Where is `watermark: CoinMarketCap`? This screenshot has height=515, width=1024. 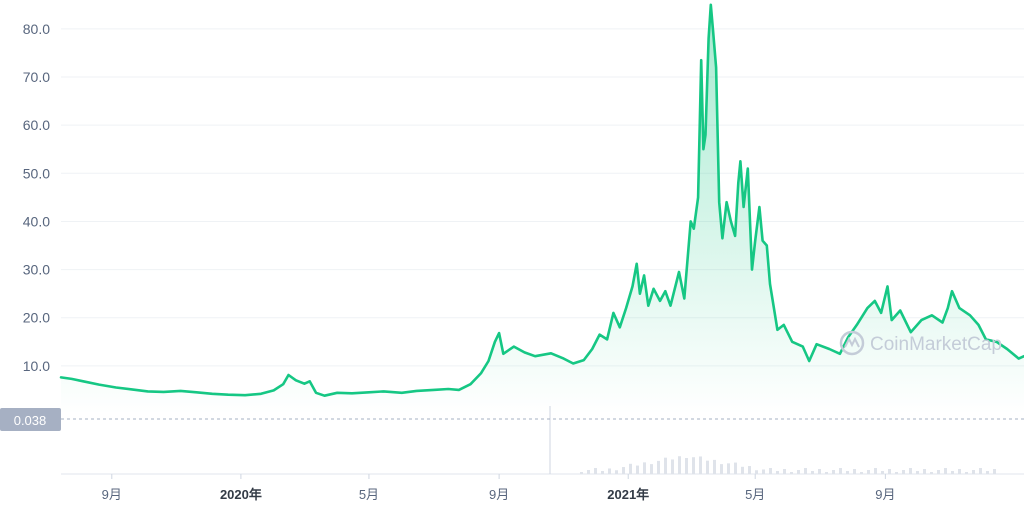 watermark: CoinMarketCap is located at coordinates (920, 343).